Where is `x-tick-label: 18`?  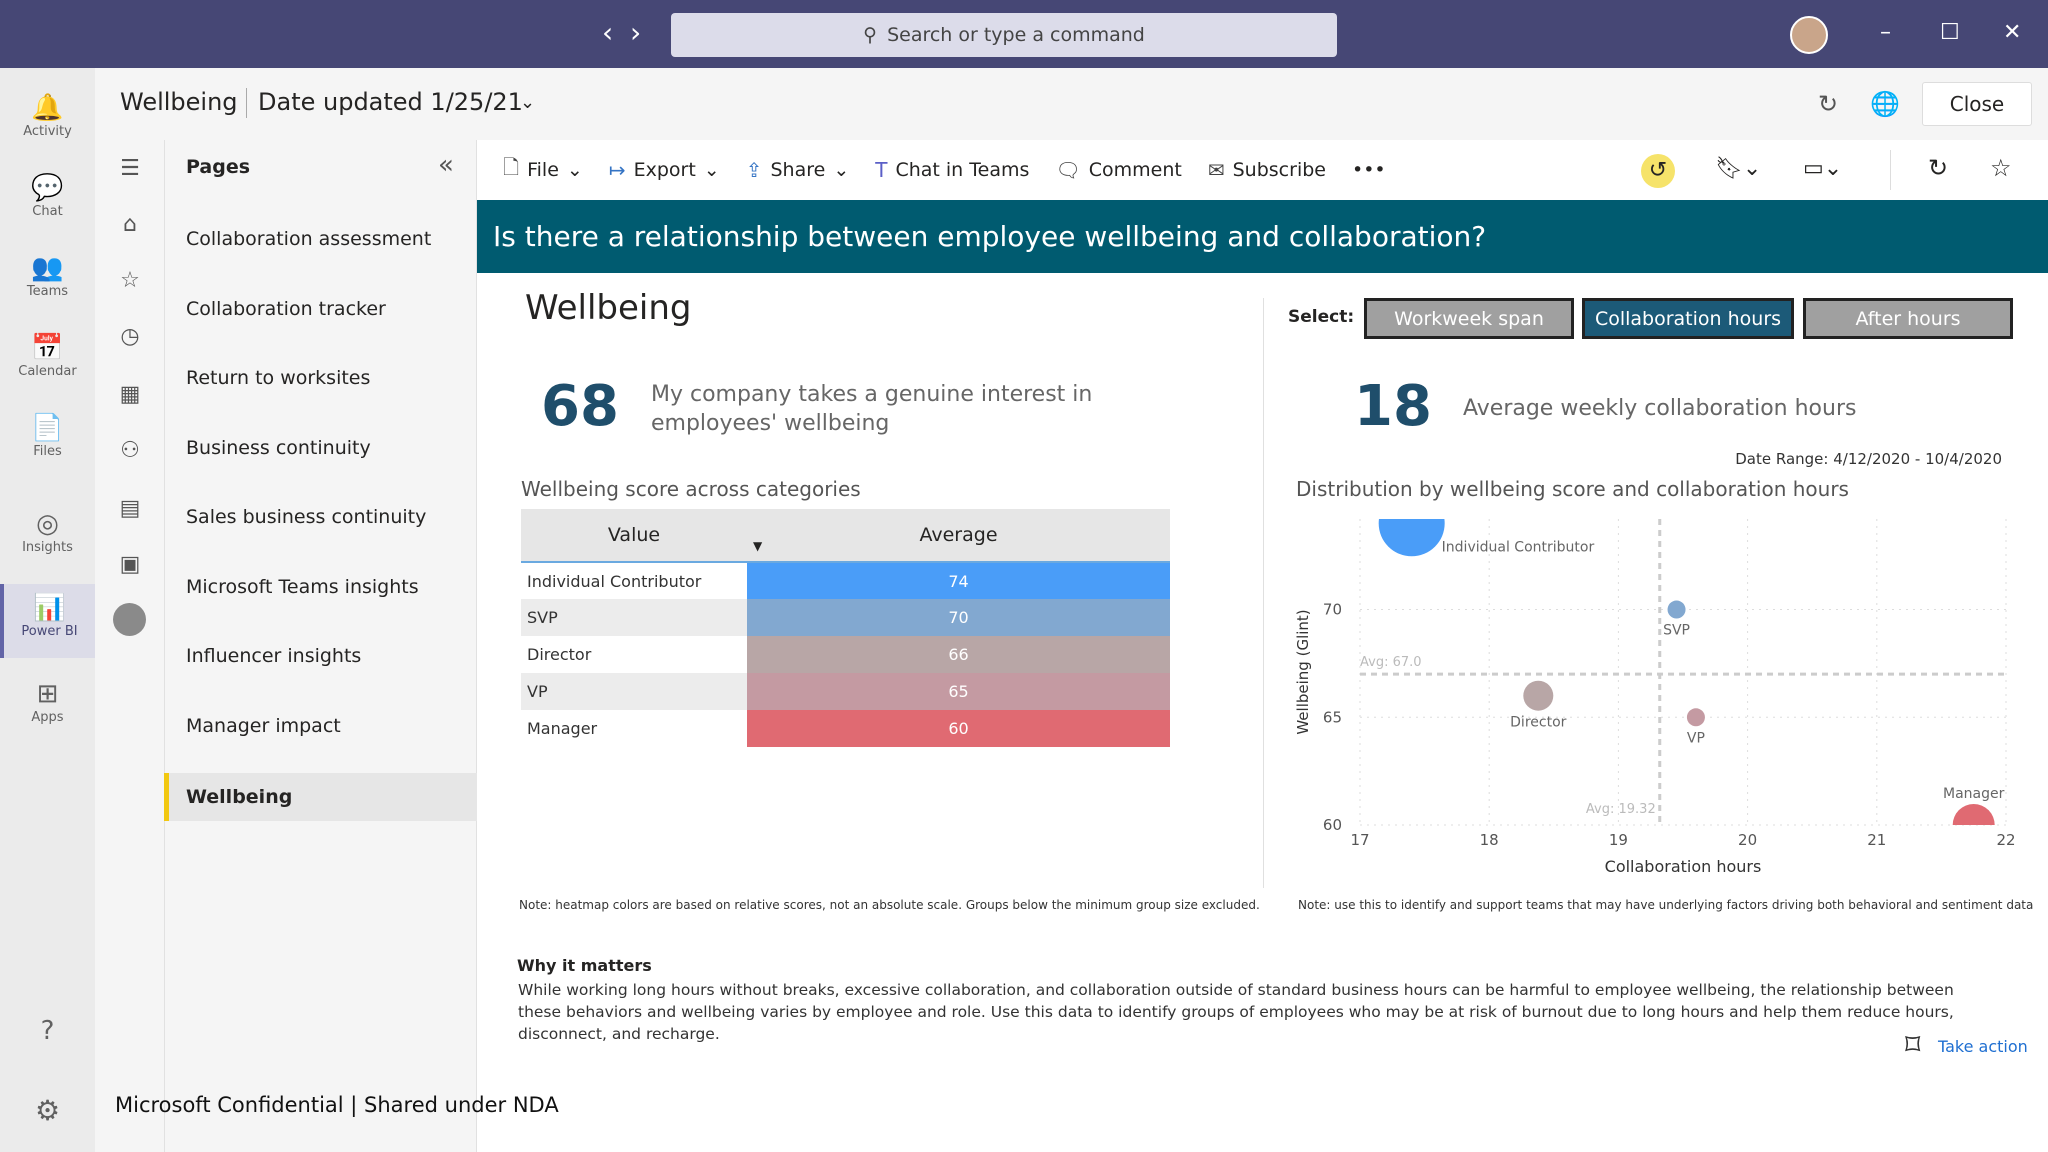 x-tick-label: 18 is located at coordinates (1489, 840).